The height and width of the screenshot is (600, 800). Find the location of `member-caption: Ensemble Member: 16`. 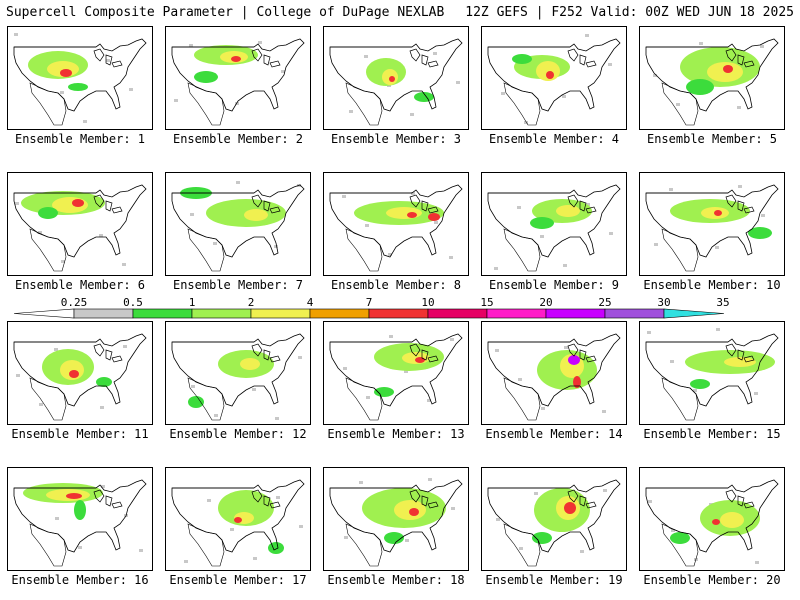

member-caption: Ensemble Member: 16 is located at coordinates (80, 580).